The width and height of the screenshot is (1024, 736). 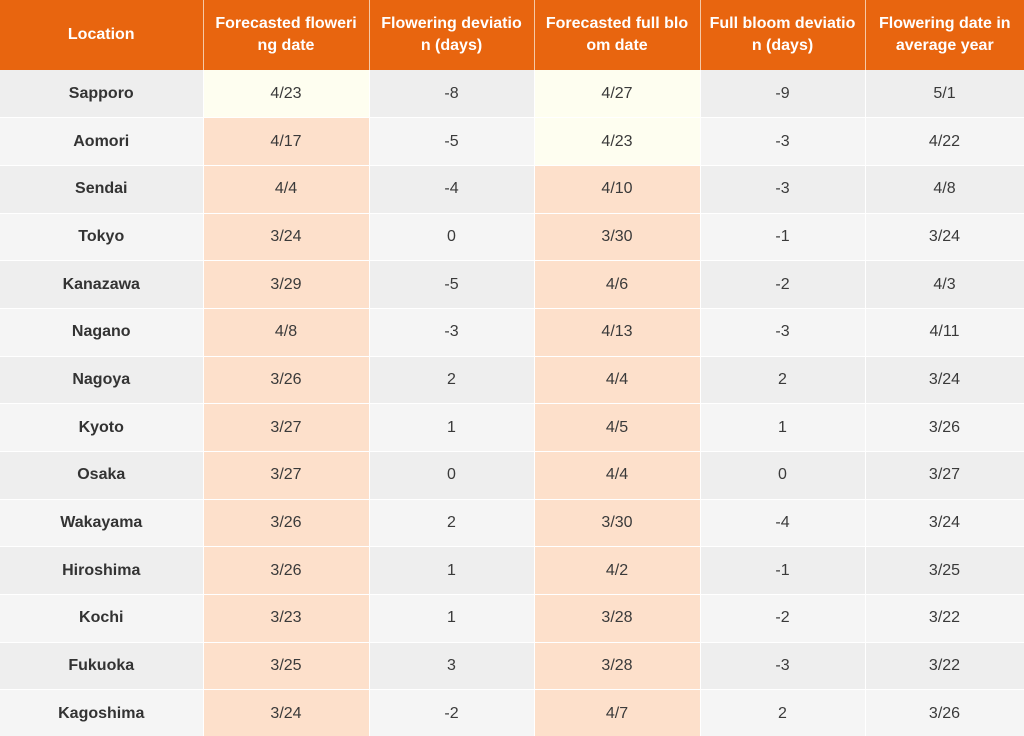 I want to click on cell-average-flowering-date: 4/8, so click(x=944, y=189).